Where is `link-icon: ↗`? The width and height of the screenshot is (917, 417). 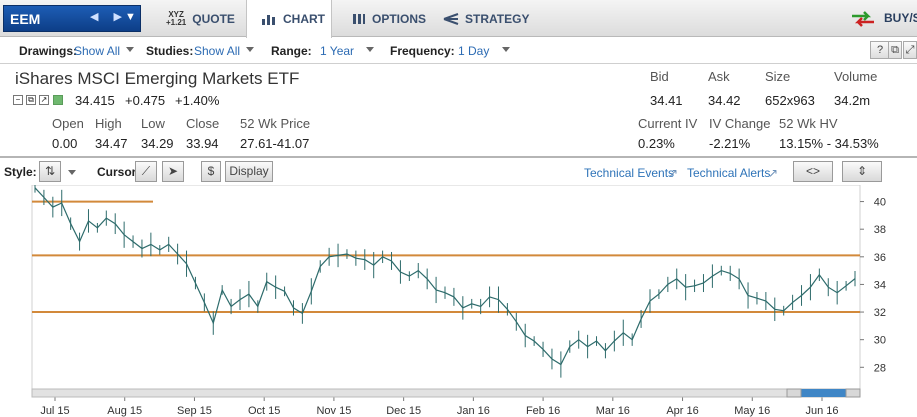 link-icon: ↗ is located at coordinates (44, 100).